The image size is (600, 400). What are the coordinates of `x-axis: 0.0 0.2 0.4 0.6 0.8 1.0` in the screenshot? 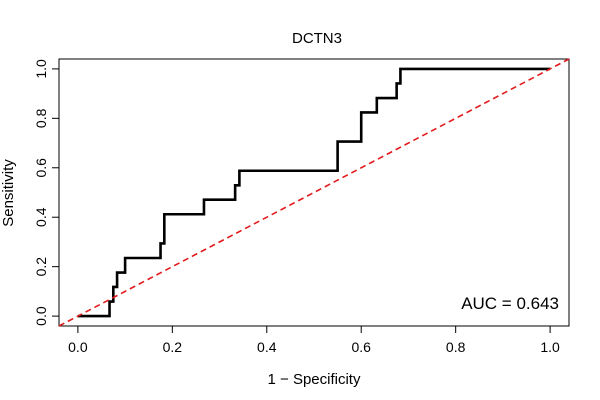 It's located at (314, 340).